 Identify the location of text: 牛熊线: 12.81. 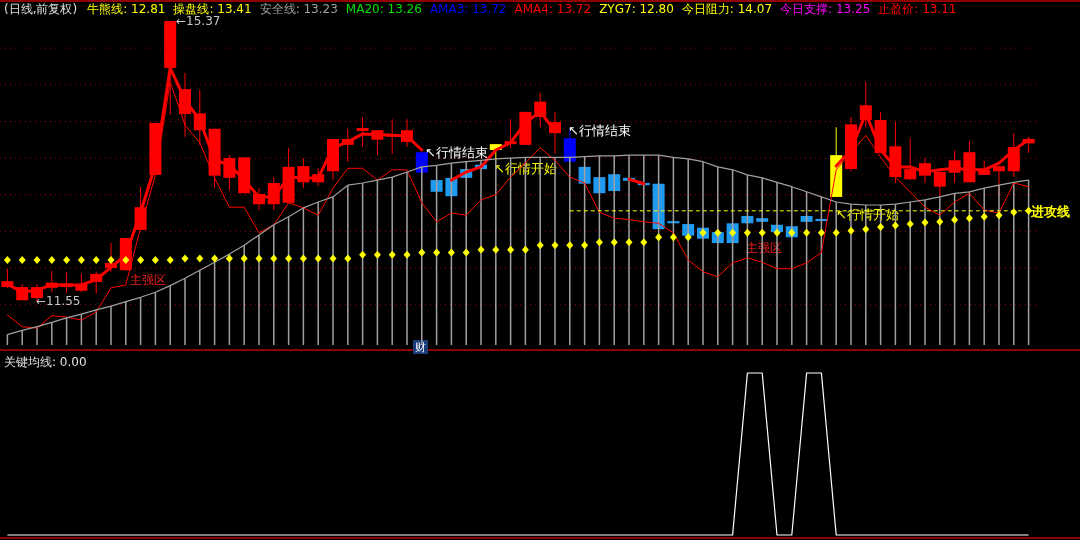
(126, 9).